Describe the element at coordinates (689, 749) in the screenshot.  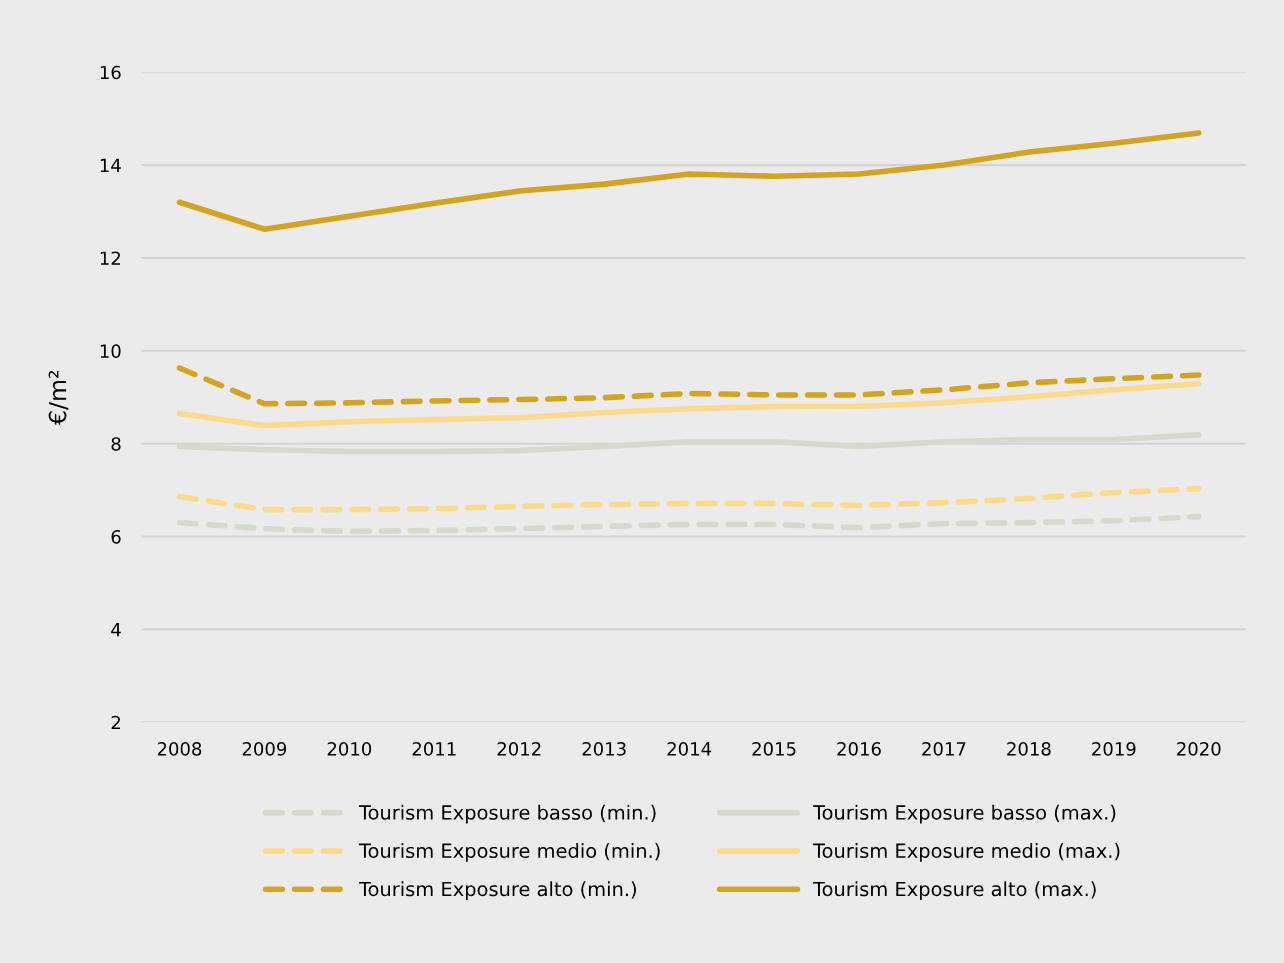
I see `x-tick-label: 2014` at that location.